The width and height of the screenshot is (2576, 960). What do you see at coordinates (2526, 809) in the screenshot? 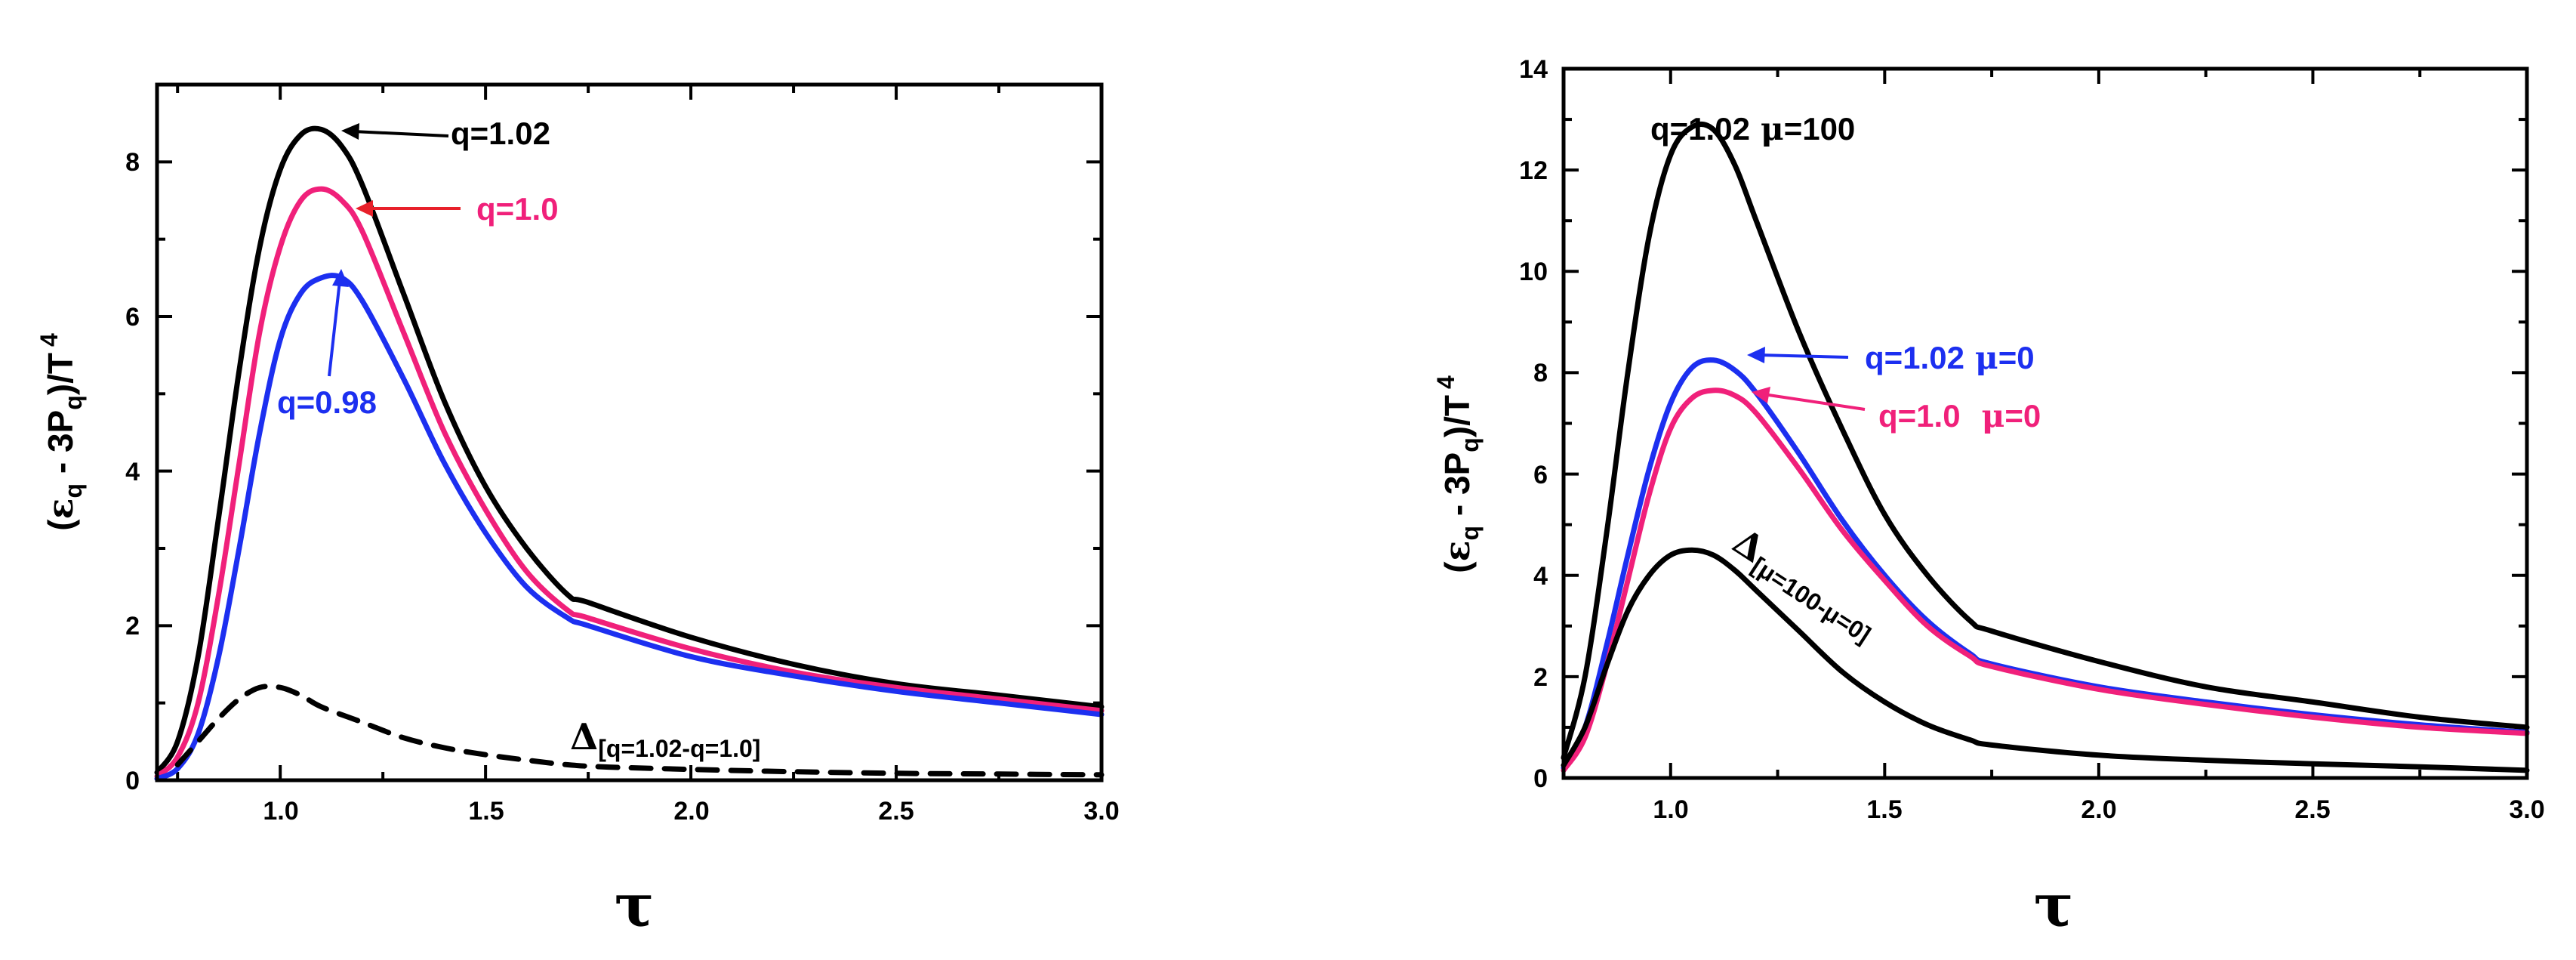
I see `right-xtick-label: 3.0` at bounding box center [2526, 809].